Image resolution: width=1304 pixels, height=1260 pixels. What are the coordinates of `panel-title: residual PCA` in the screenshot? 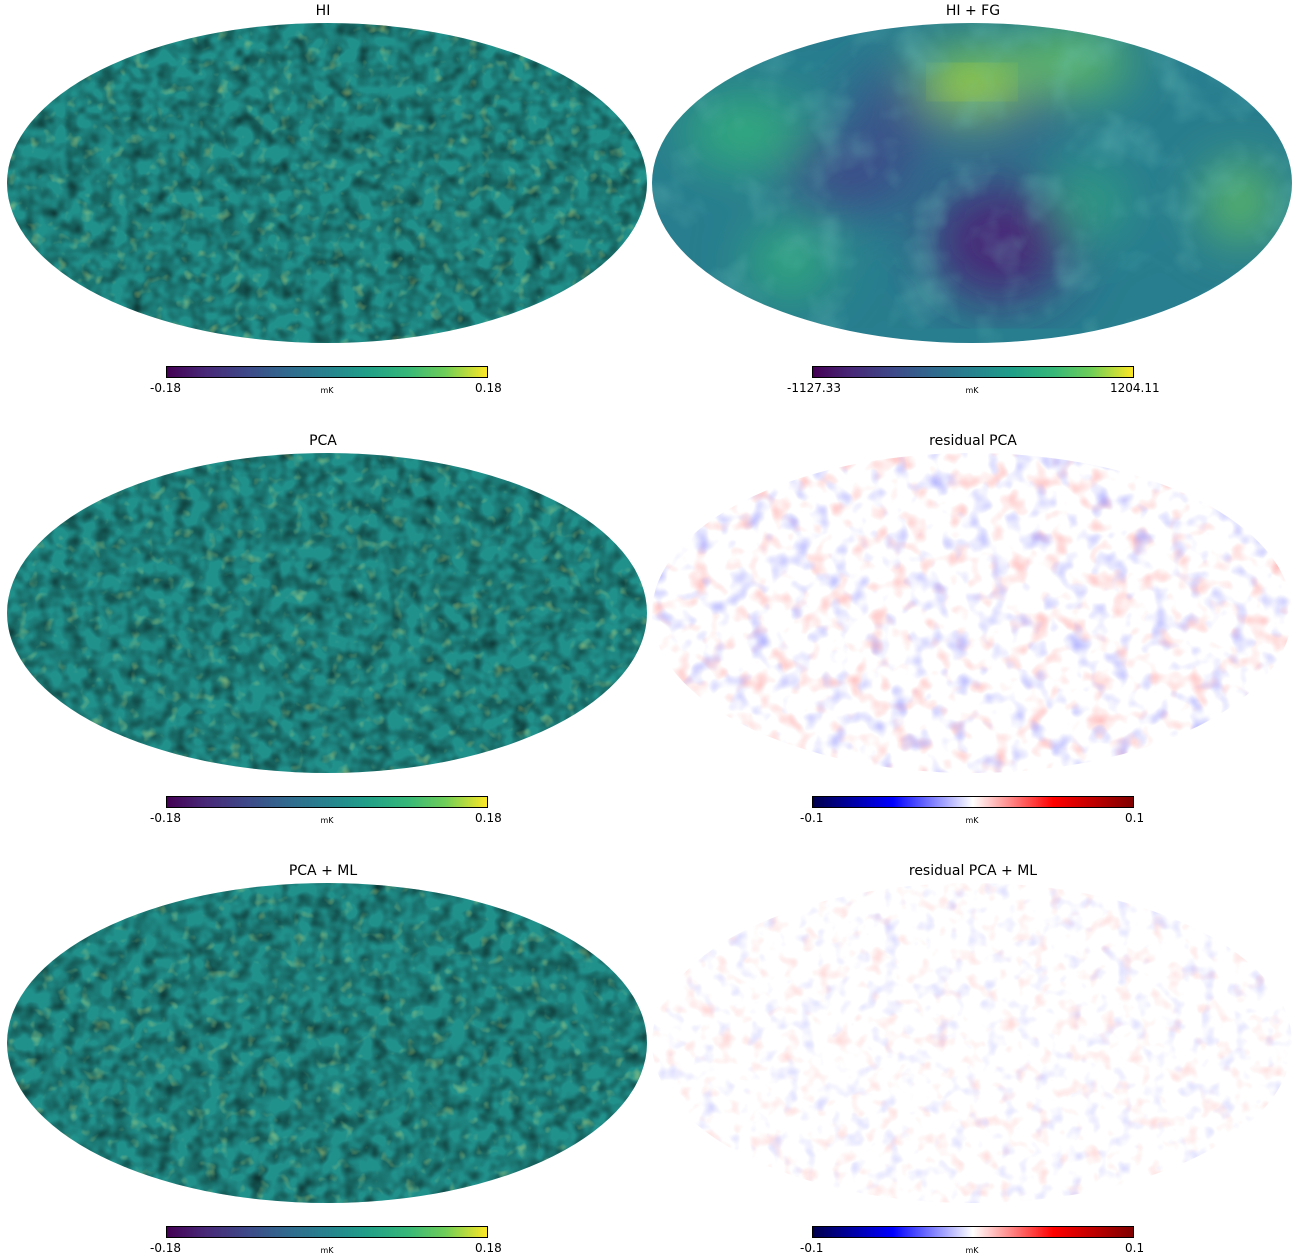 It's located at (973, 441).